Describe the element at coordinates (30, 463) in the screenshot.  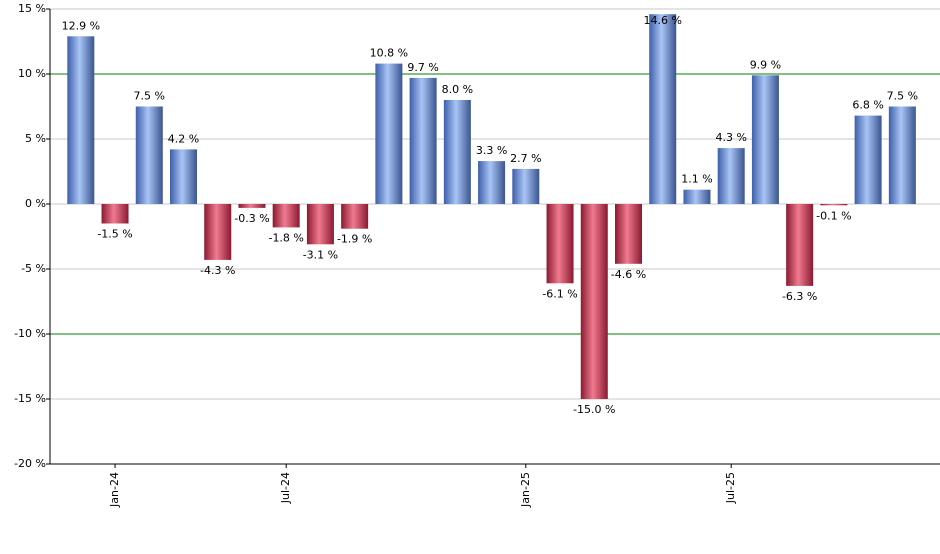
I see `y-tick-label: -20 %` at that location.